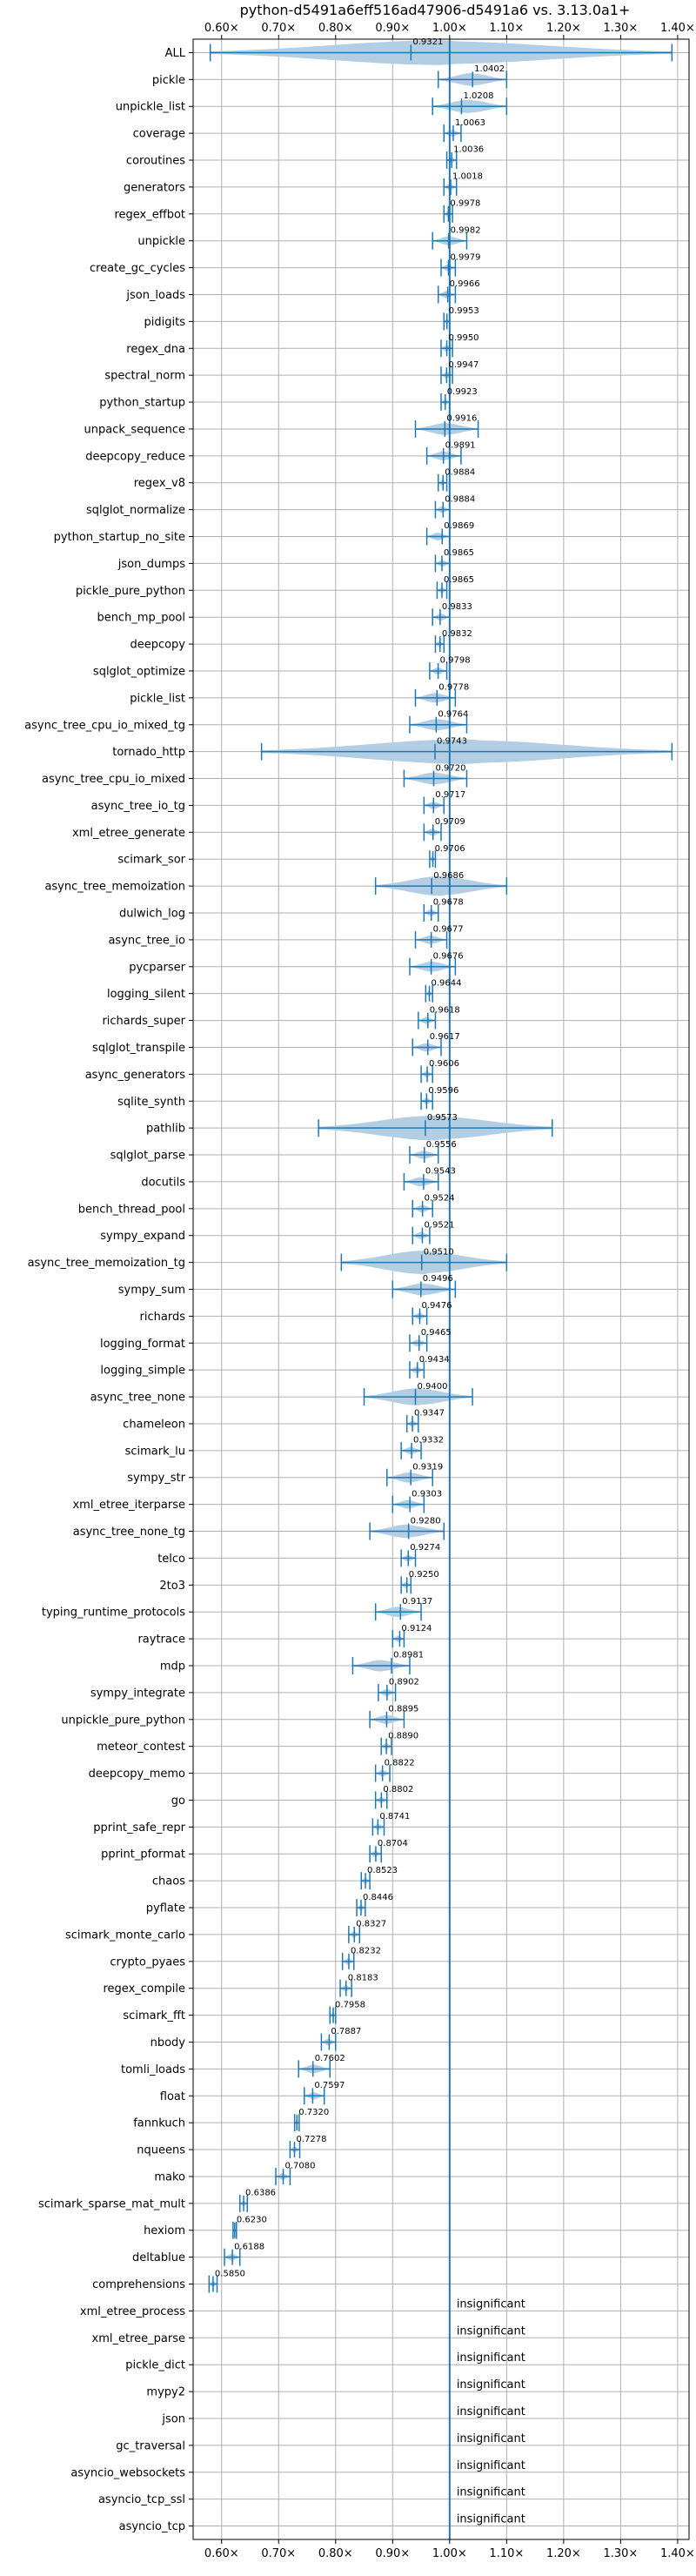 The image size is (696, 2576). I want to click on benchmark-label: go, so click(178, 1801).